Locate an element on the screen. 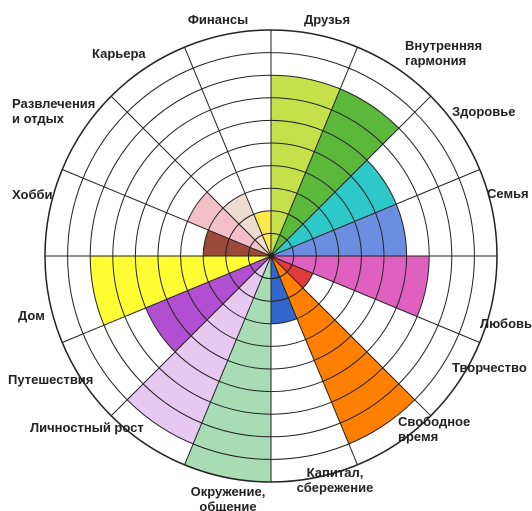 The height and width of the screenshot is (511, 532). category-label: Финансы is located at coordinates (218, 19).